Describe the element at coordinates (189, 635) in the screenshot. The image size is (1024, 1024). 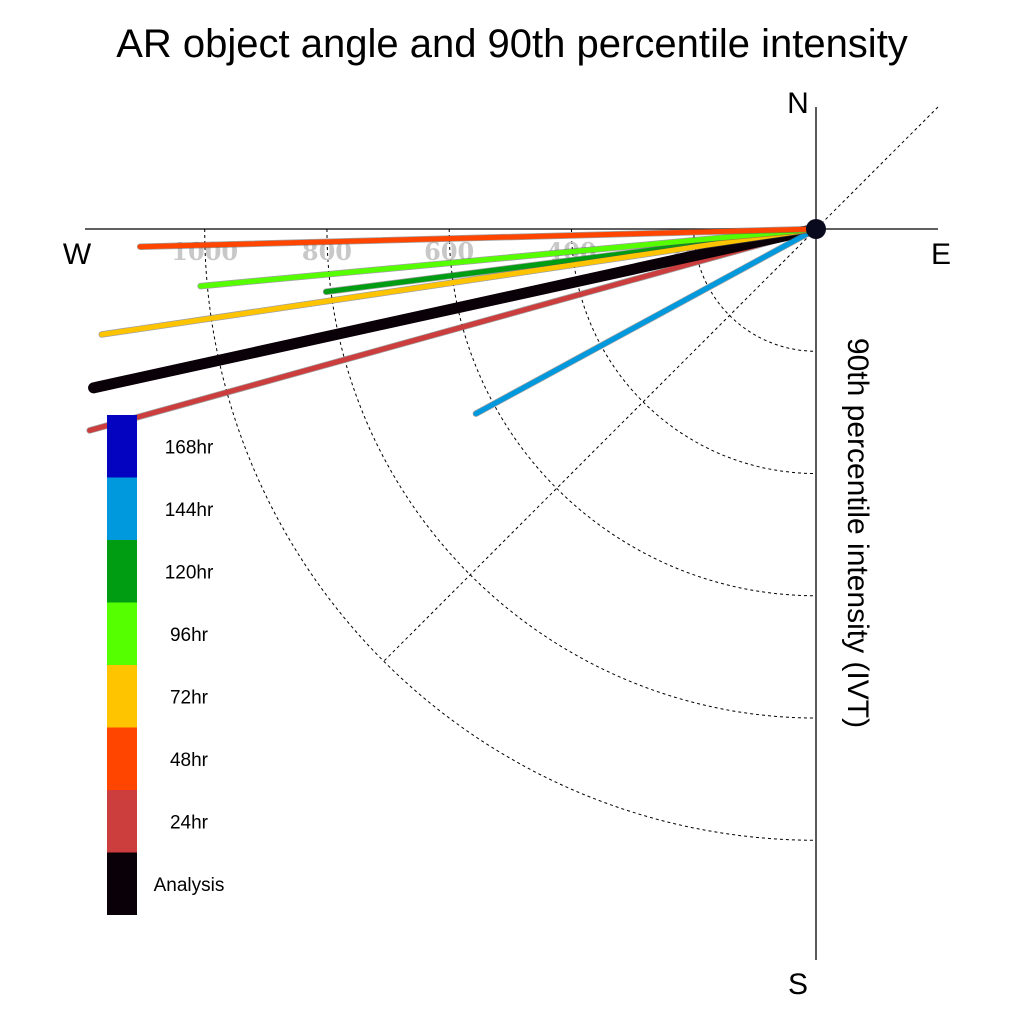
I see `legend-label-96hr: 96hr` at that location.